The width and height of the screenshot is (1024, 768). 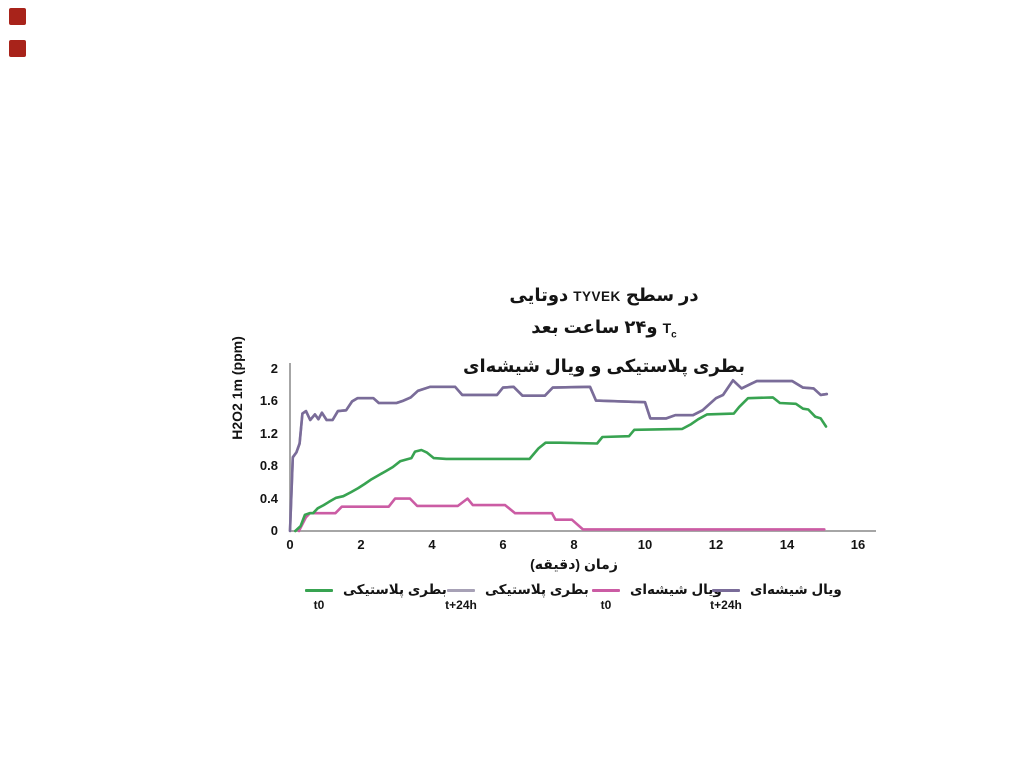 I want to click on x-tick-label: 10, so click(x=645, y=544).